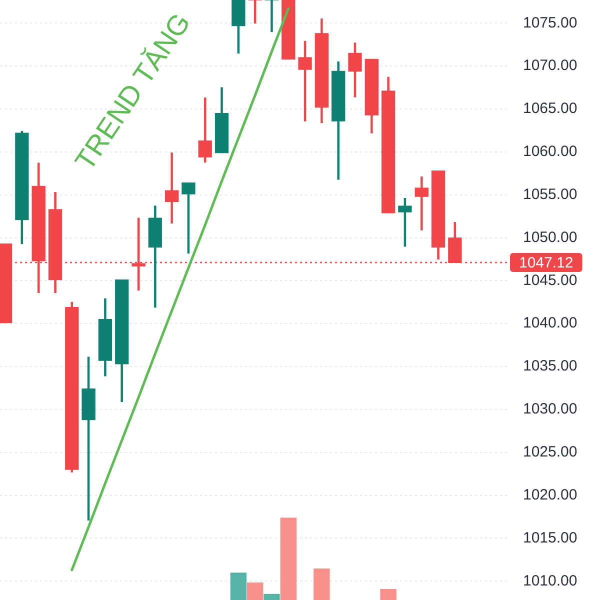 The width and height of the screenshot is (600, 600). What do you see at coordinates (550, 65) in the screenshot?
I see `y-tick-label: 1070.00` at bounding box center [550, 65].